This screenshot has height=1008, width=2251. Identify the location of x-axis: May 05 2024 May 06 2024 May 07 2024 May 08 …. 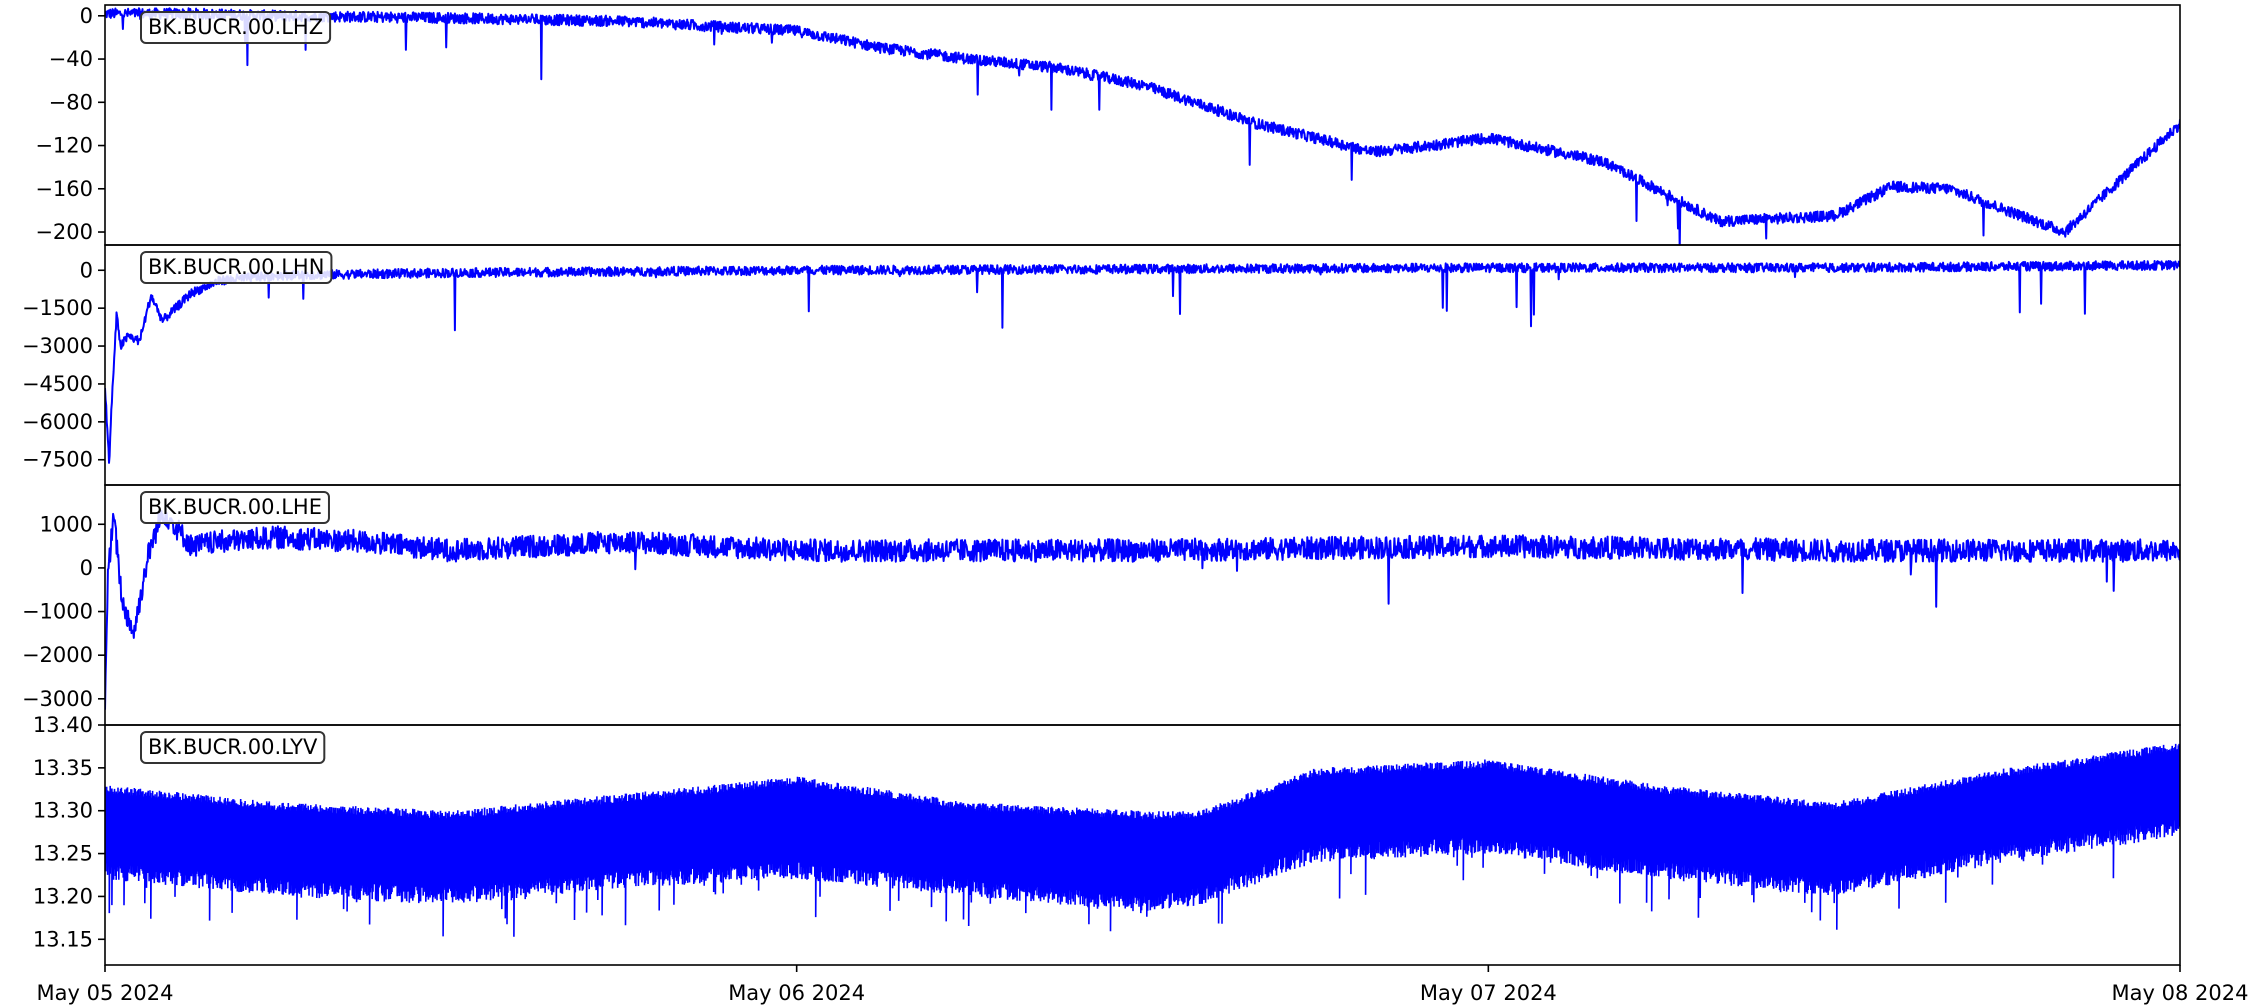
(1143, 985).